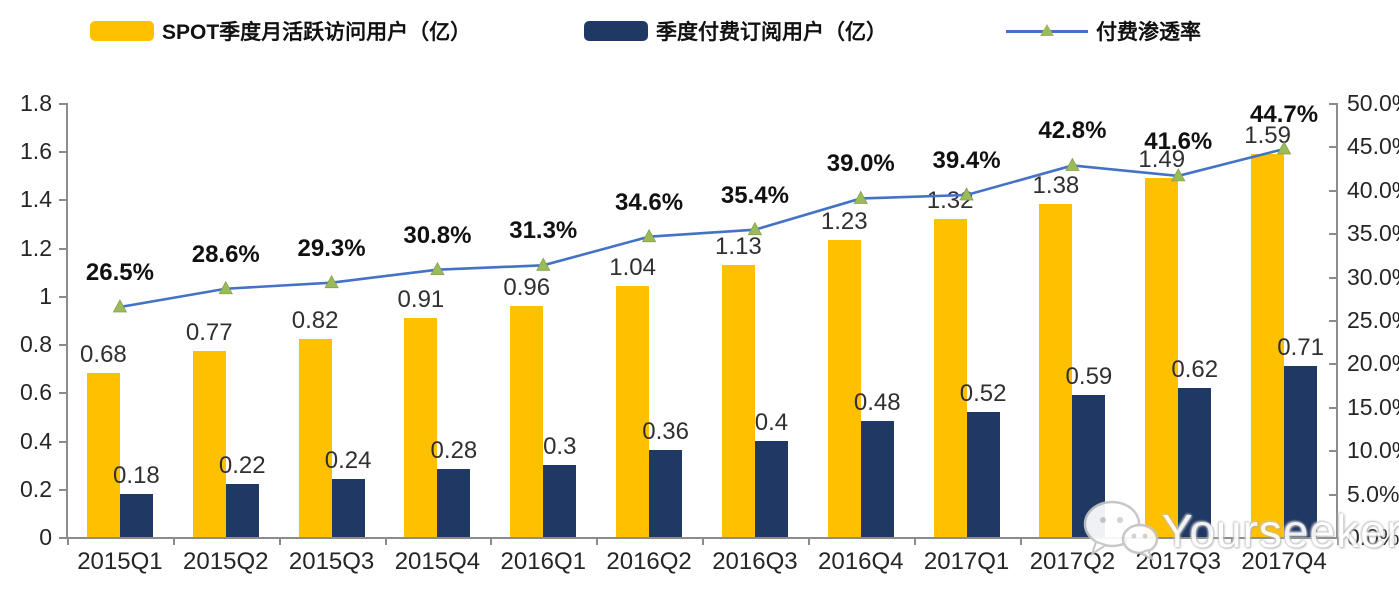 The height and width of the screenshot is (596, 1399). I want to click on right-axis-tick-label: 45.0%, so click(1373, 146).